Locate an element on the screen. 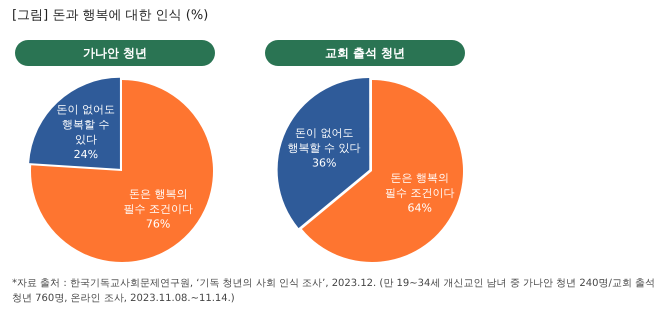 This screenshot has width=672, height=320. chart-subtitle: 가나안 청년 is located at coordinates (115, 53).